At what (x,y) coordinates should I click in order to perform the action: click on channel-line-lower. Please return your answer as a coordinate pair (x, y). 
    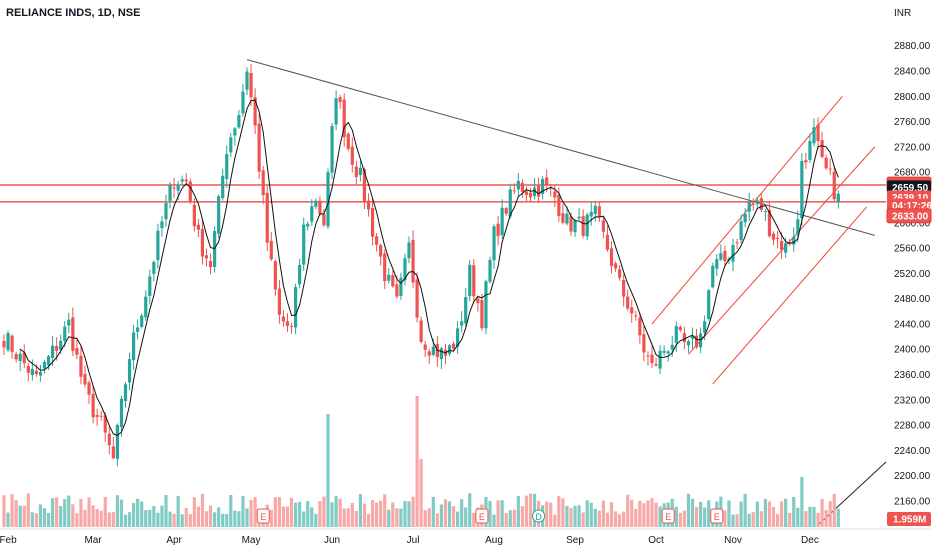
    Looking at the image, I should click on (790, 295).